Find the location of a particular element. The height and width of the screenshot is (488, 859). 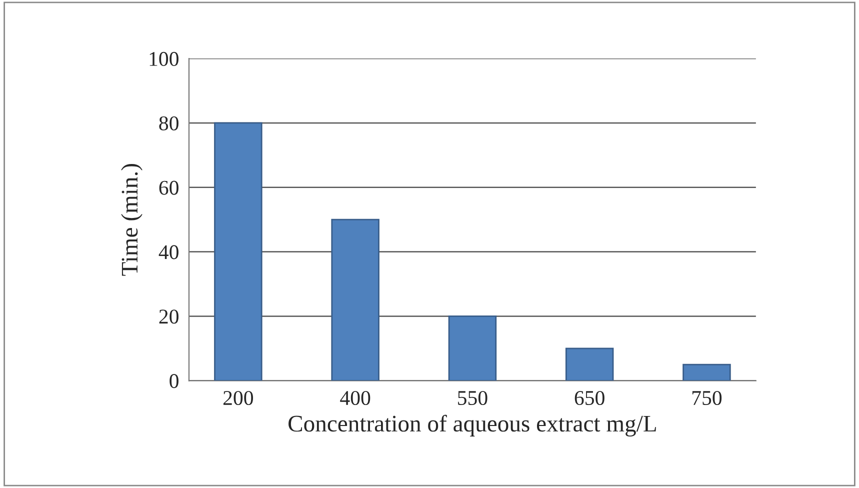

x-axis-title: Concentration of aqueous extract mg/L is located at coordinates (472, 425).